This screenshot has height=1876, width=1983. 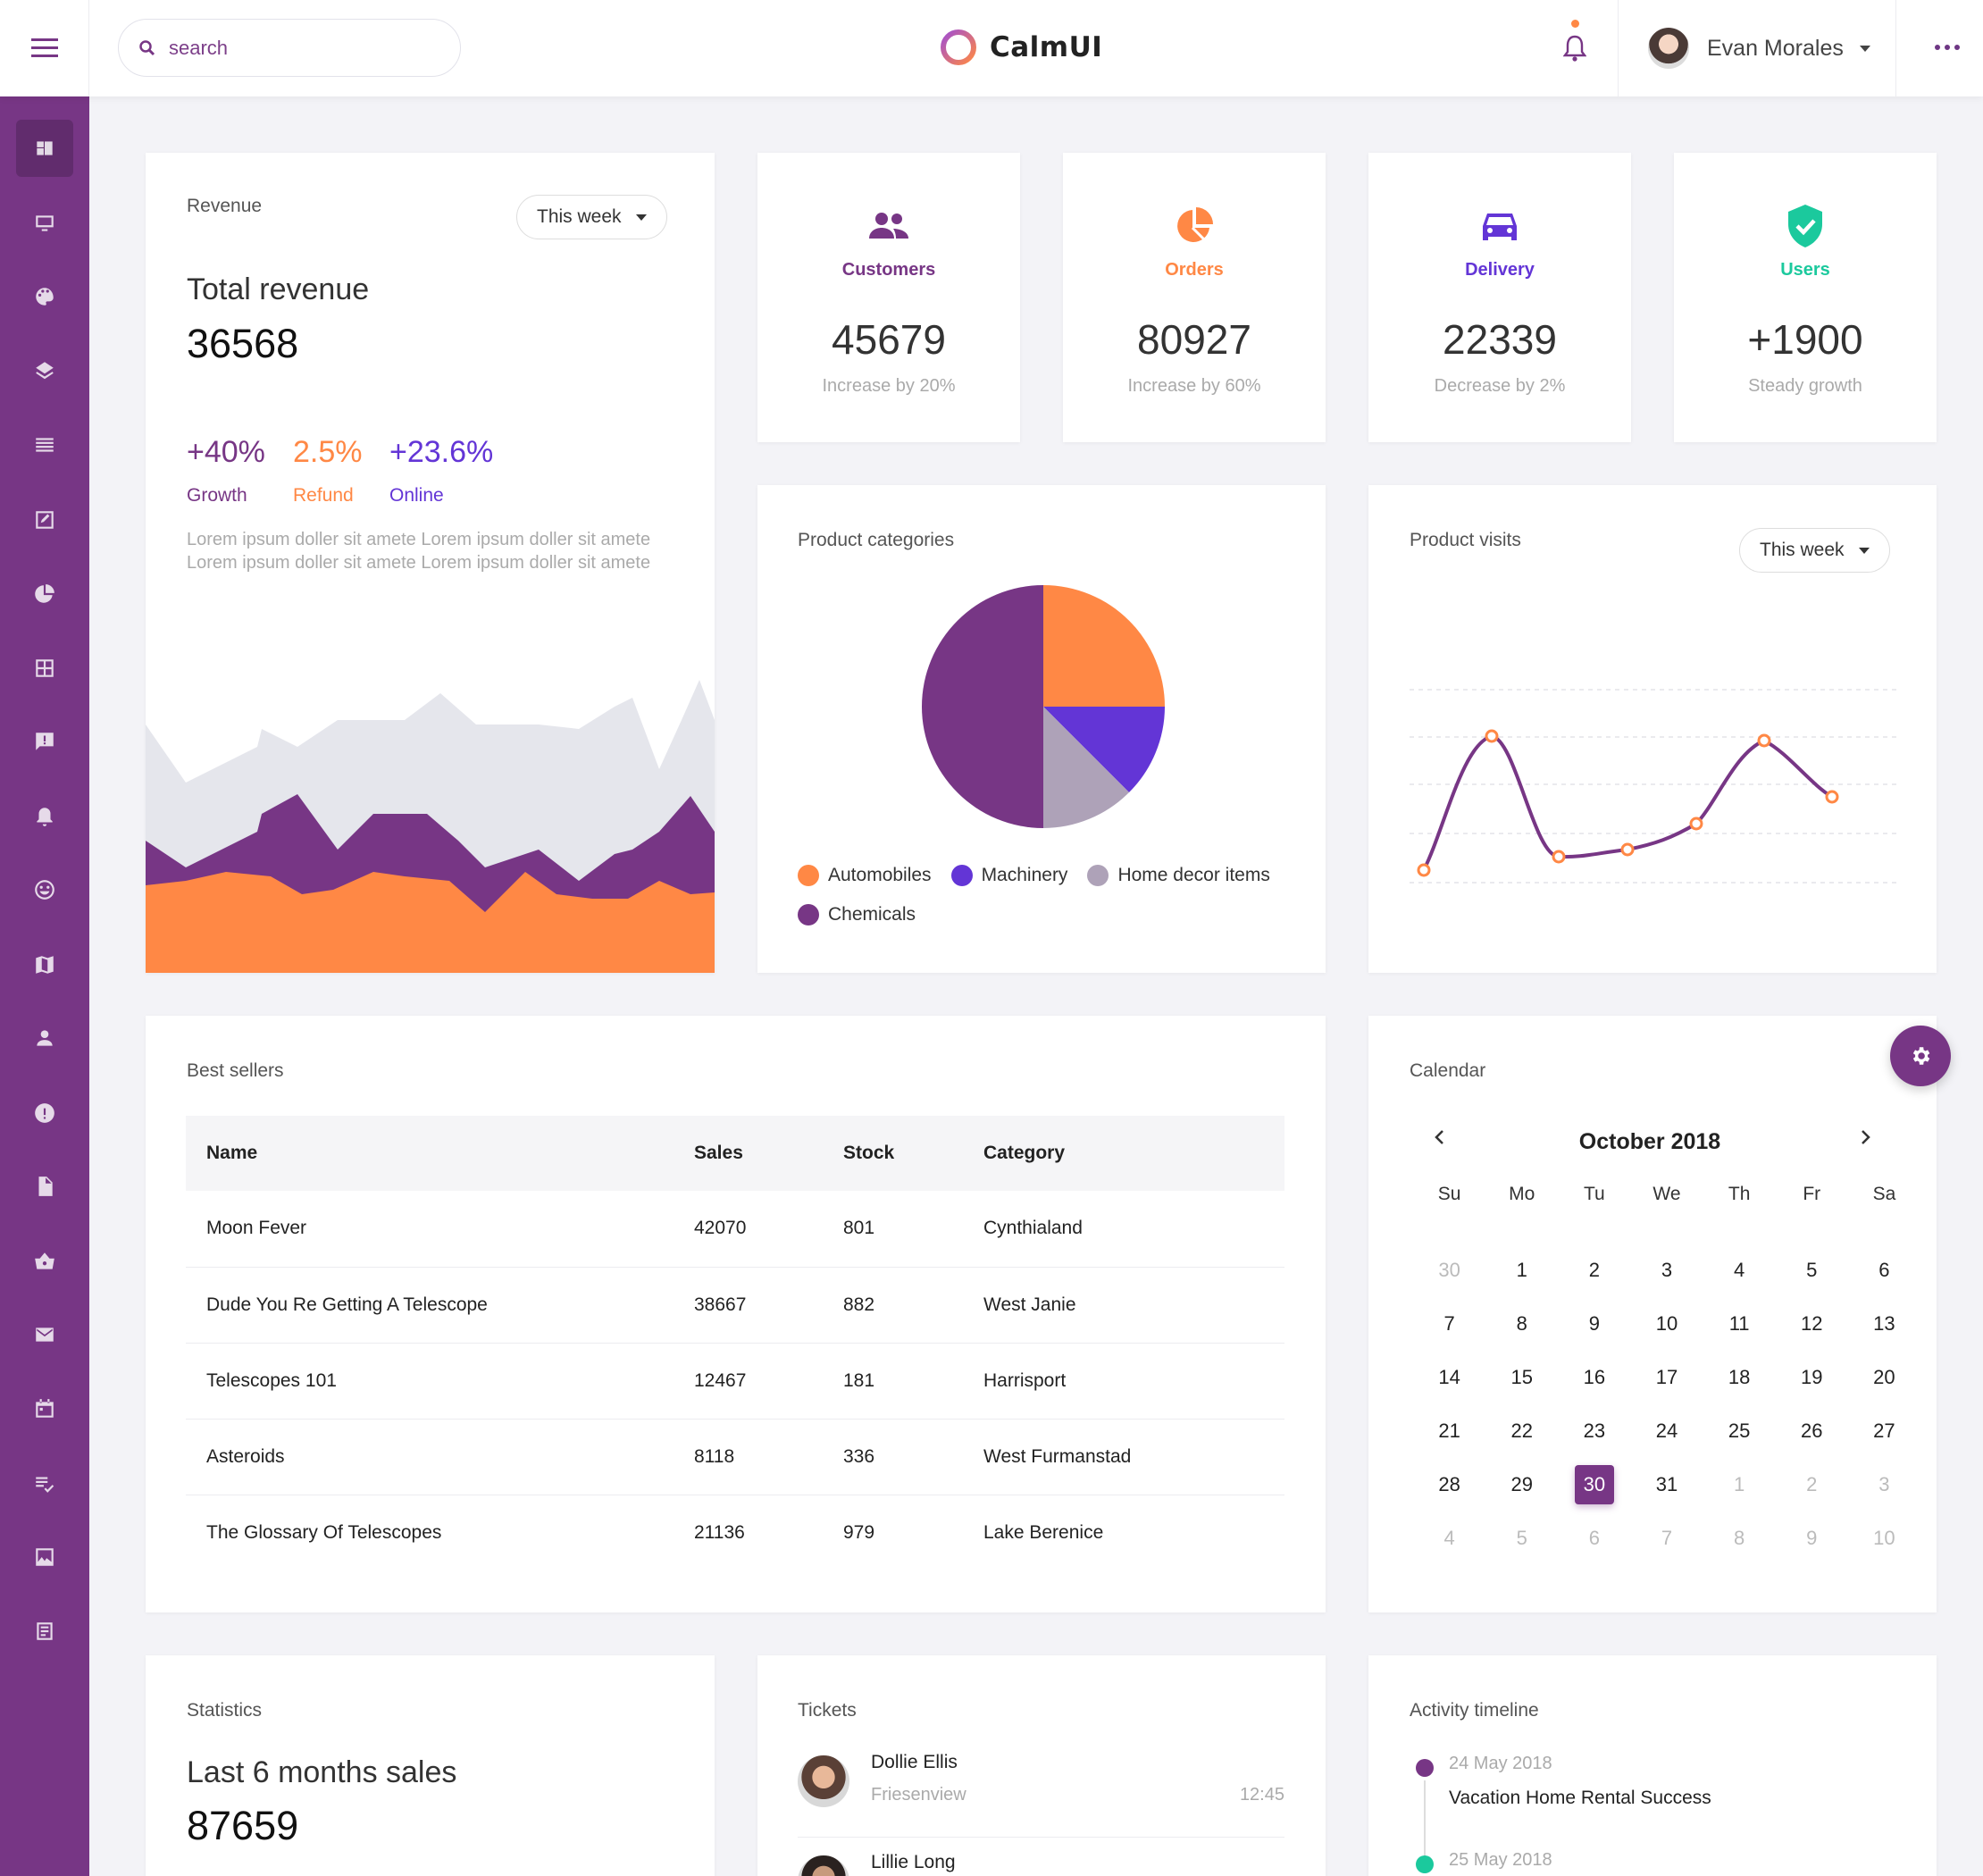 I want to click on sidebar-item-charts, so click(x=45, y=594).